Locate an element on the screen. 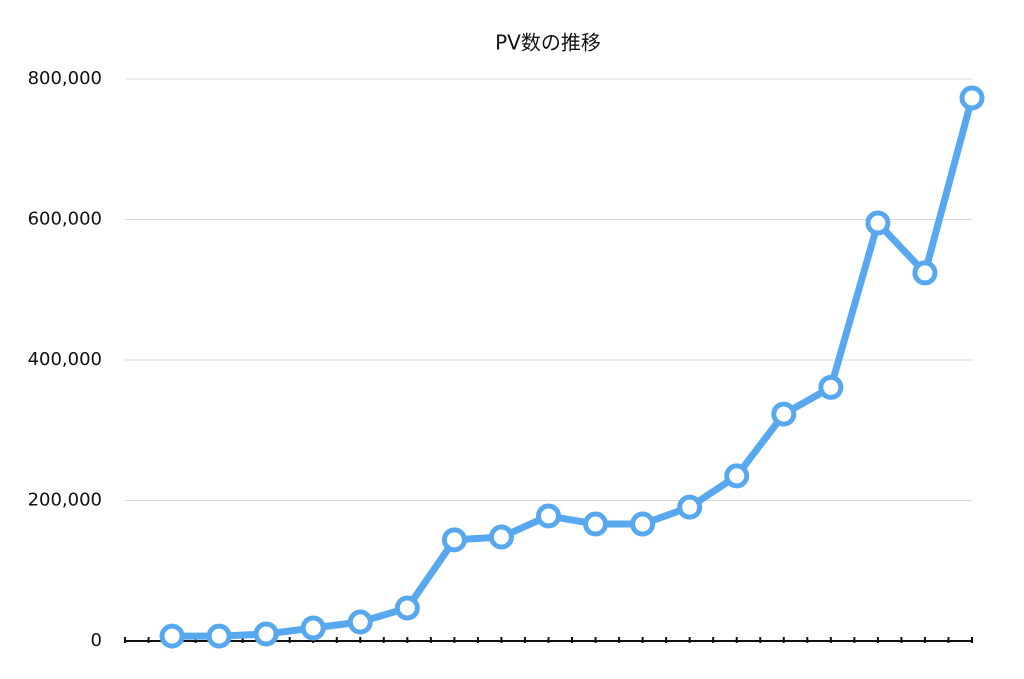 The height and width of the screenshot is (679, 1024). y-tick-label: 400,000 is located at coordinates (65, 359).